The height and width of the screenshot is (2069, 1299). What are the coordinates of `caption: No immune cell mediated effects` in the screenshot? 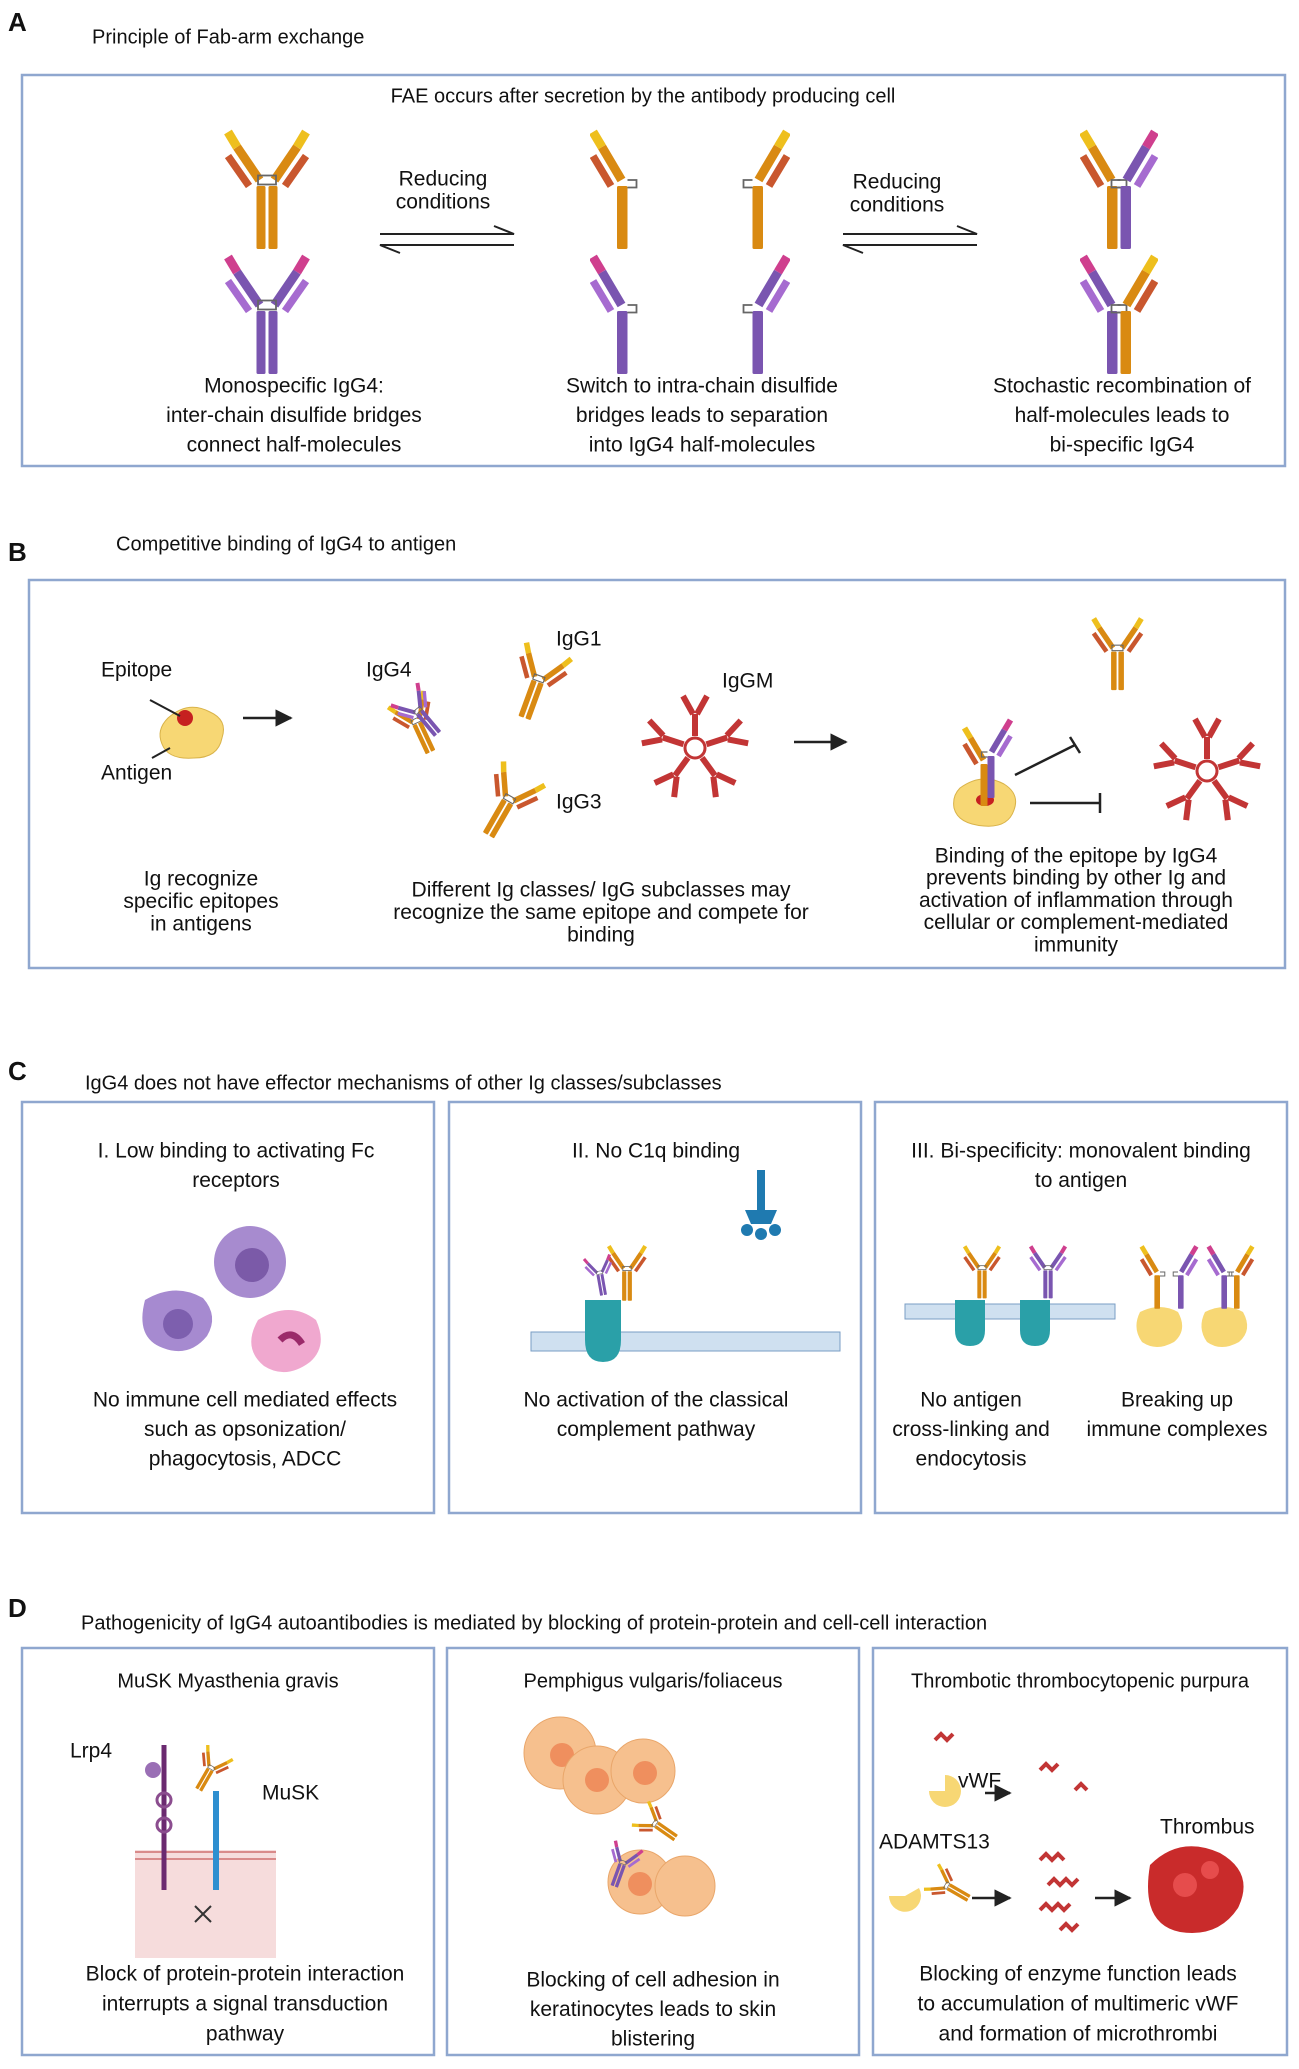 It's located at (245, 1400).